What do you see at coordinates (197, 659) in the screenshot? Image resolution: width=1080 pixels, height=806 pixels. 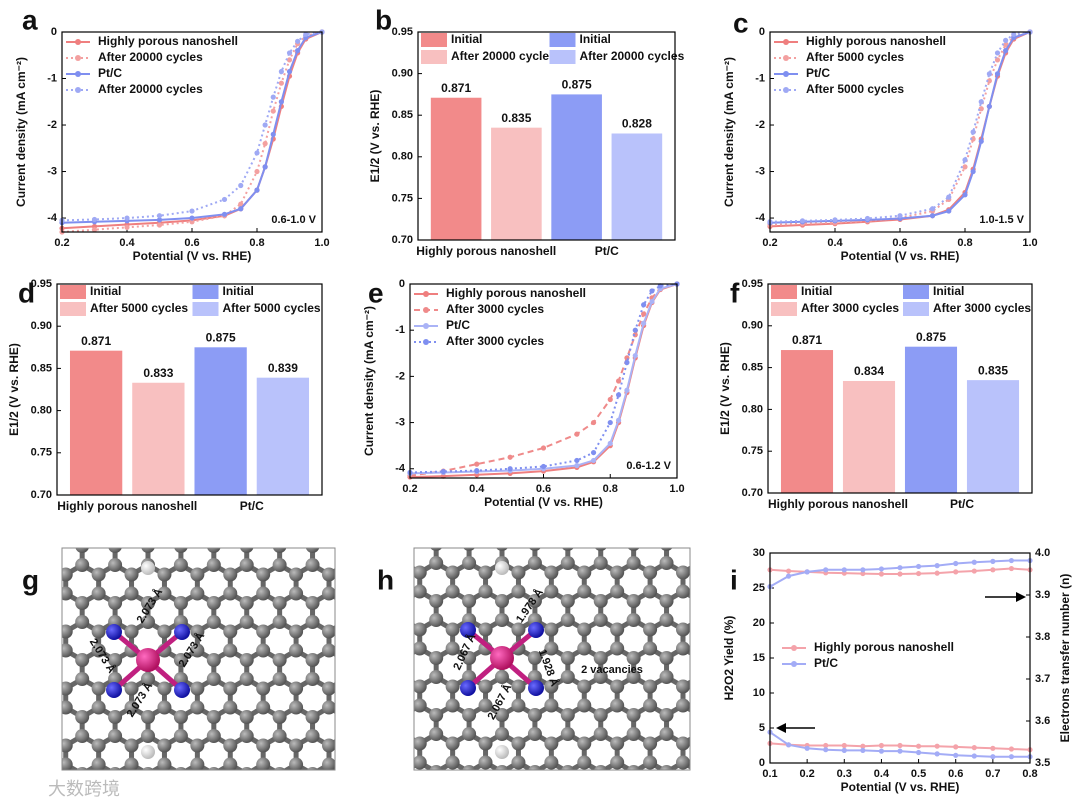 I see `lattice` at bounding box center [197, 659].